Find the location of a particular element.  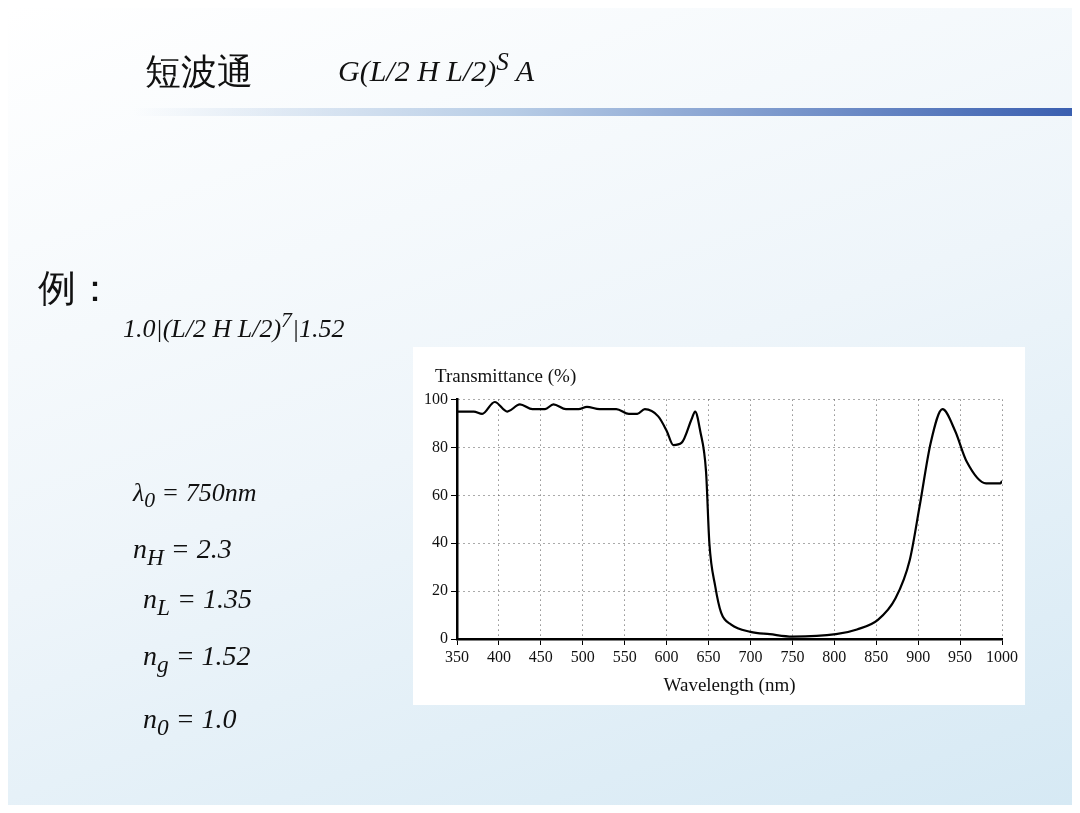

x-tick-label: 350 is located at coordinates (457, 656).